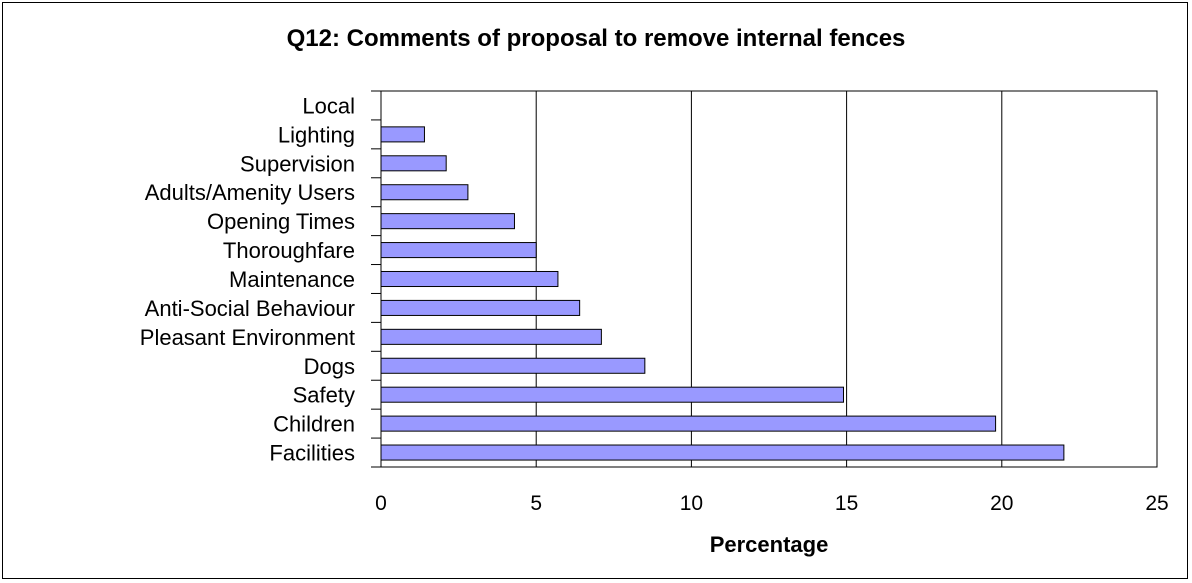 Image resolution: width=1192 pixels, height=583 pixels. What do you see at coordinates (314, 424) in the screenshot?
I see `category-label: Children` at bounding box center [314, 424].